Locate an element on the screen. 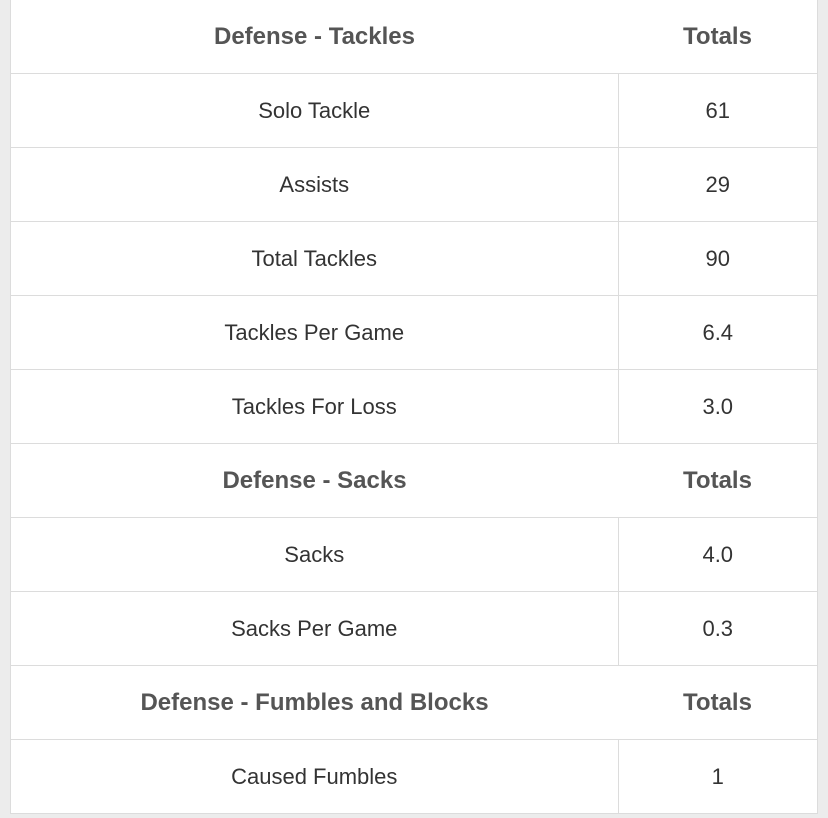  stat-row: Solo Tackle 61 is located at coordinates (414, 110).